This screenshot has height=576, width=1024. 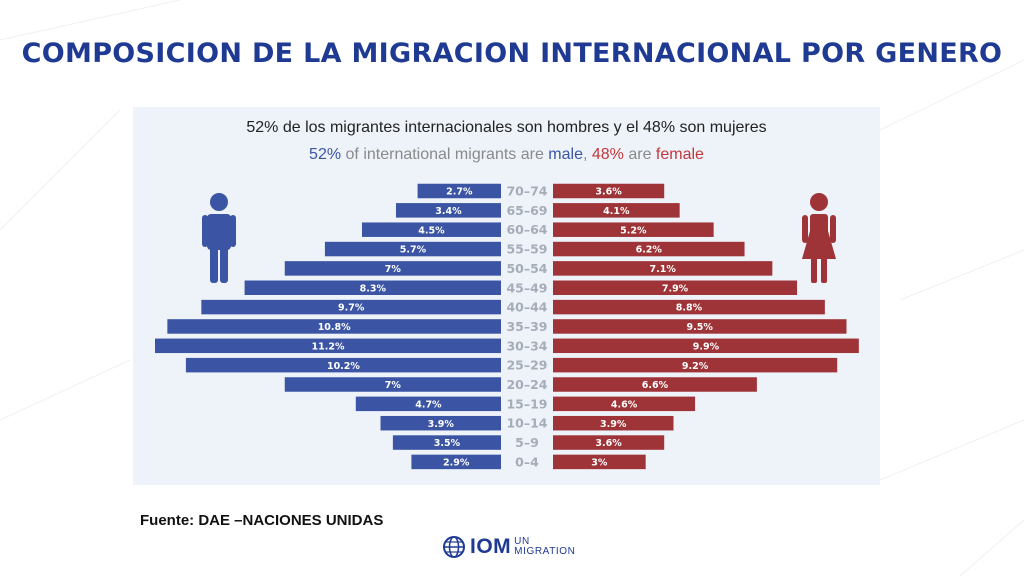 I want to click on subtitle-text-part2: are, so click(x=639, y=154).